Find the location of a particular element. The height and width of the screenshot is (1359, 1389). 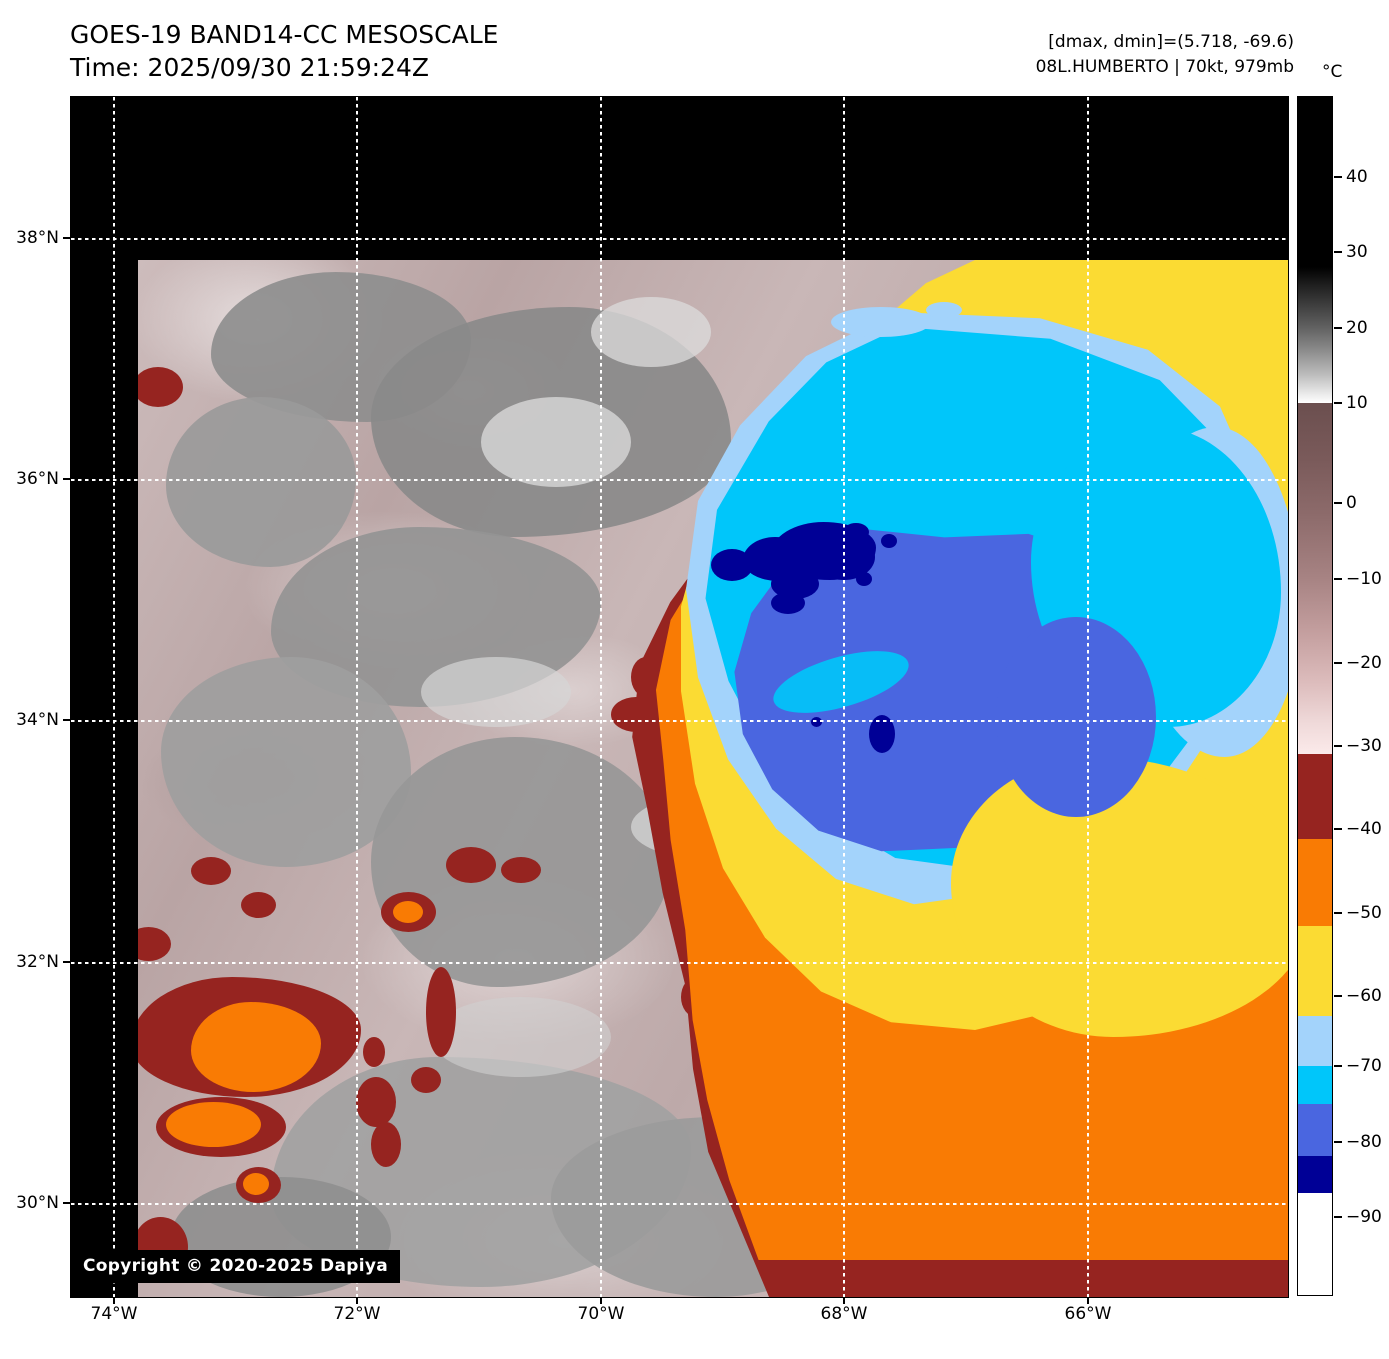

timestamp-label: Time: 2025/09/30 21:59:24Z is located at coordinates (249, 67).